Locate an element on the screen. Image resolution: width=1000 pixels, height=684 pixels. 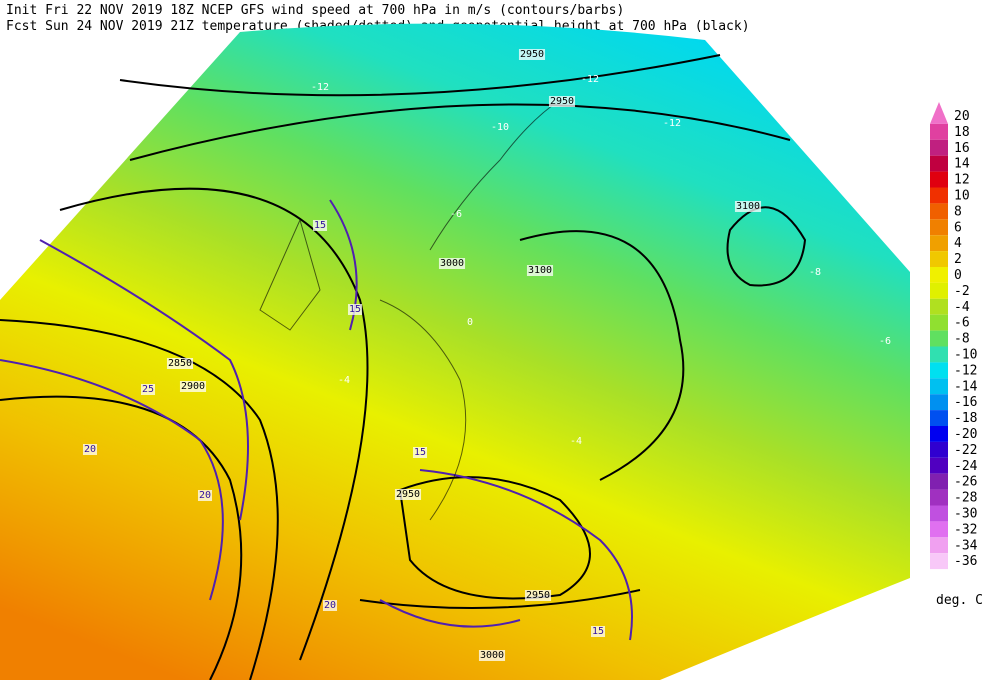
colorbar-label: -36 is located at coordinates (965, 561).